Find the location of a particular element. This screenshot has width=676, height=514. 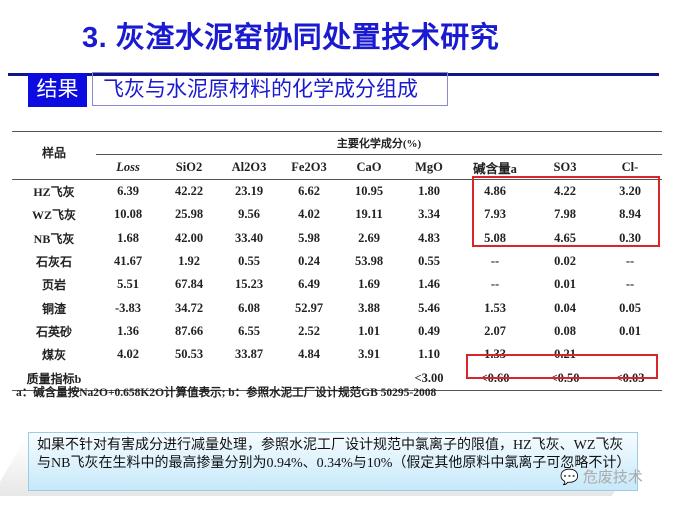

column-header: SiO2 is located at coordinates (189, 167).